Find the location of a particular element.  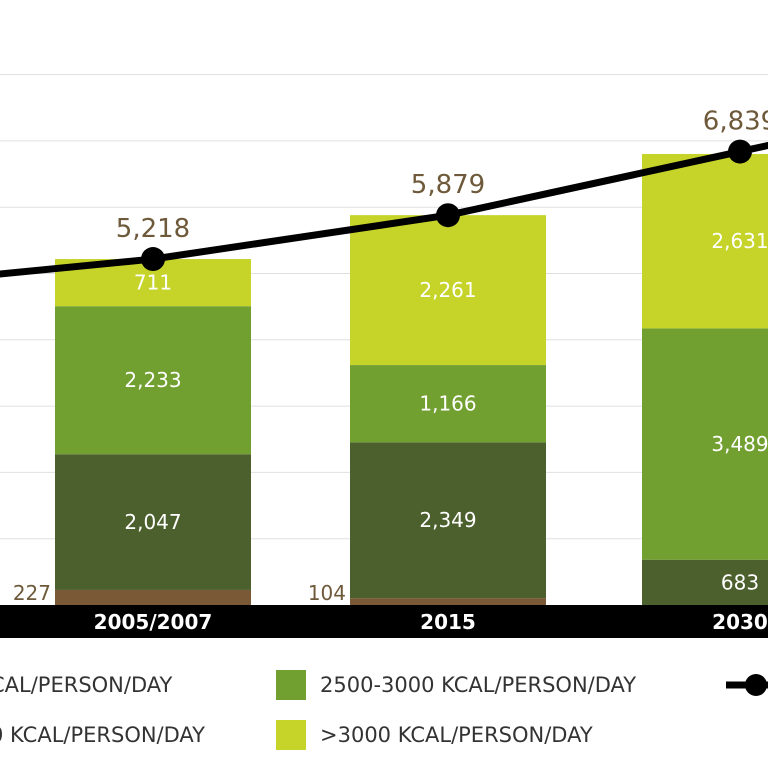

bar-value-label: 2,261 is located at coordinates (447, 290).